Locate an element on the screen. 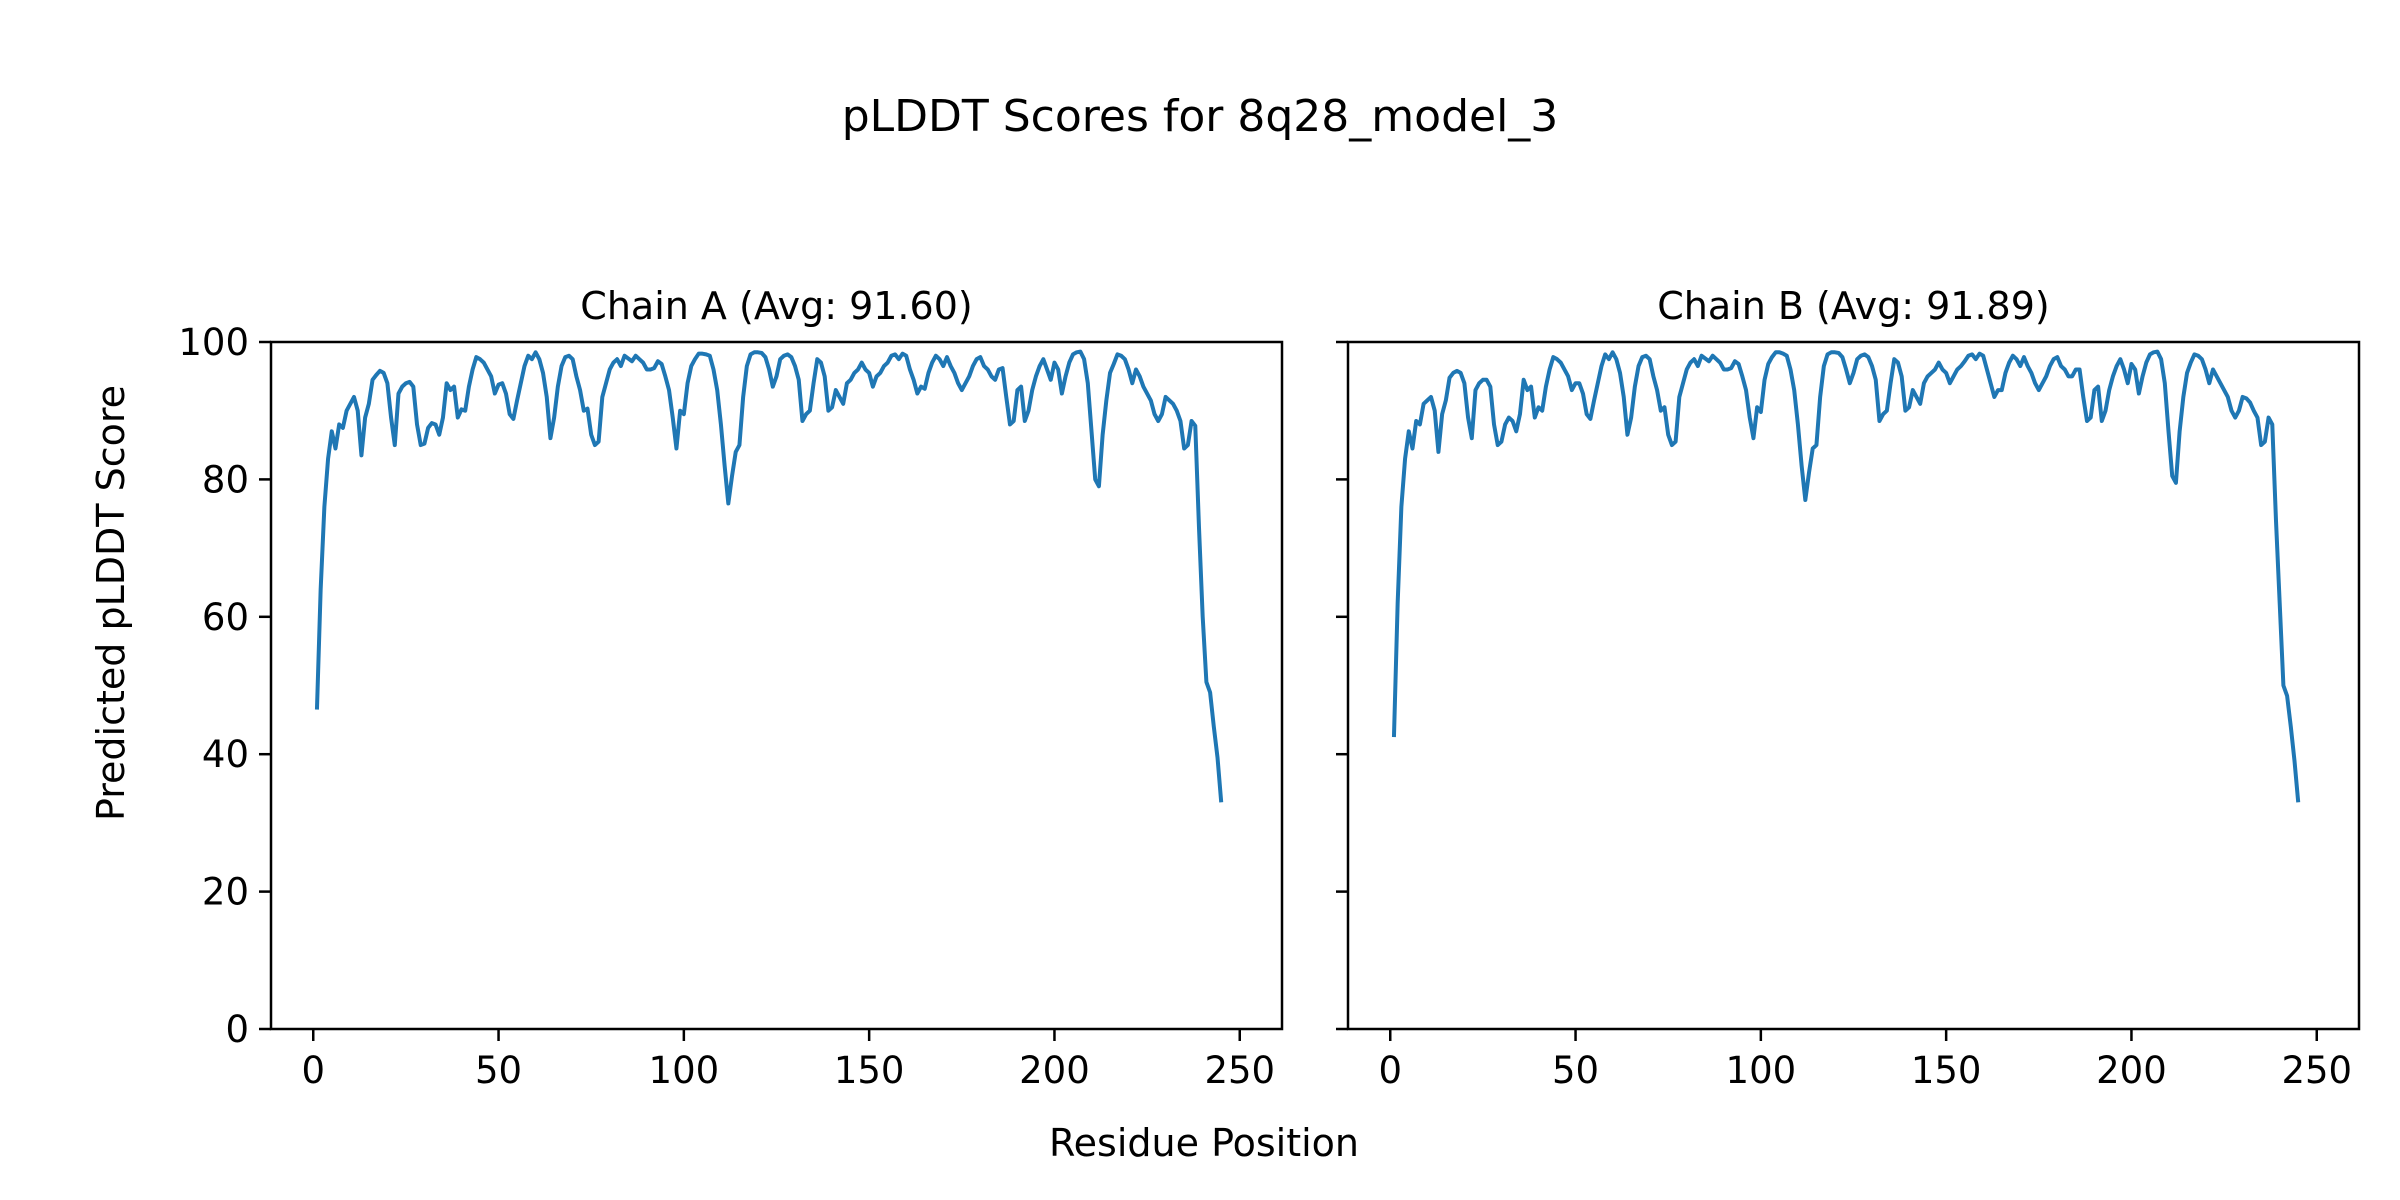 This screenshot has height=1200, width=2400. x-axis-label: Residue Position is located at coordinates (1204, 1143).